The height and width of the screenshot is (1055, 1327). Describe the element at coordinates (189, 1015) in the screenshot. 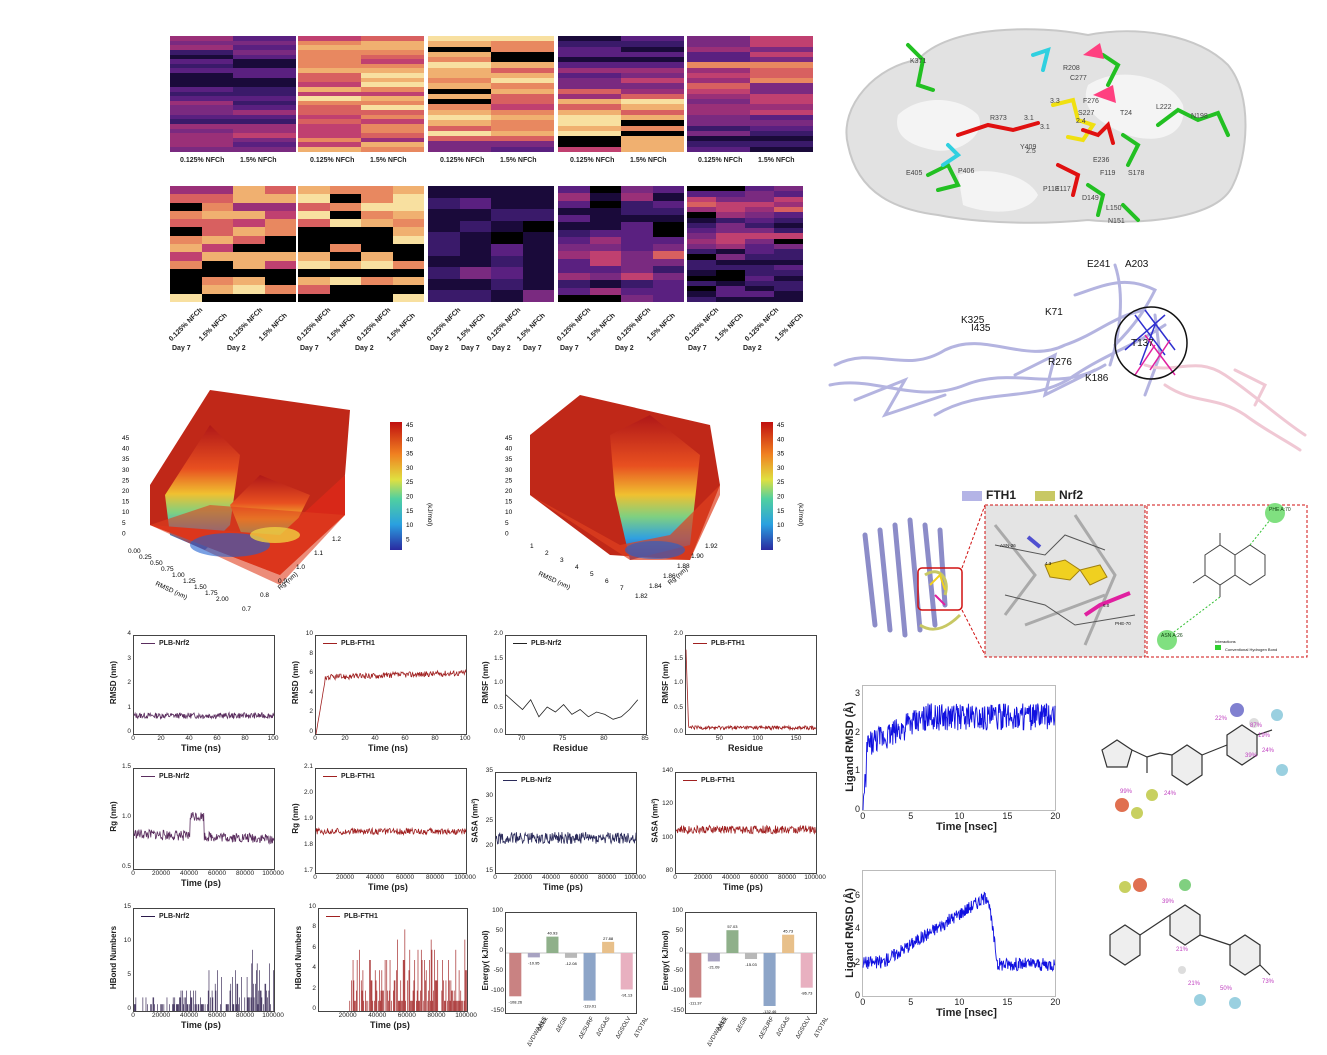

I see `x-tick-label: 40000` at that location.